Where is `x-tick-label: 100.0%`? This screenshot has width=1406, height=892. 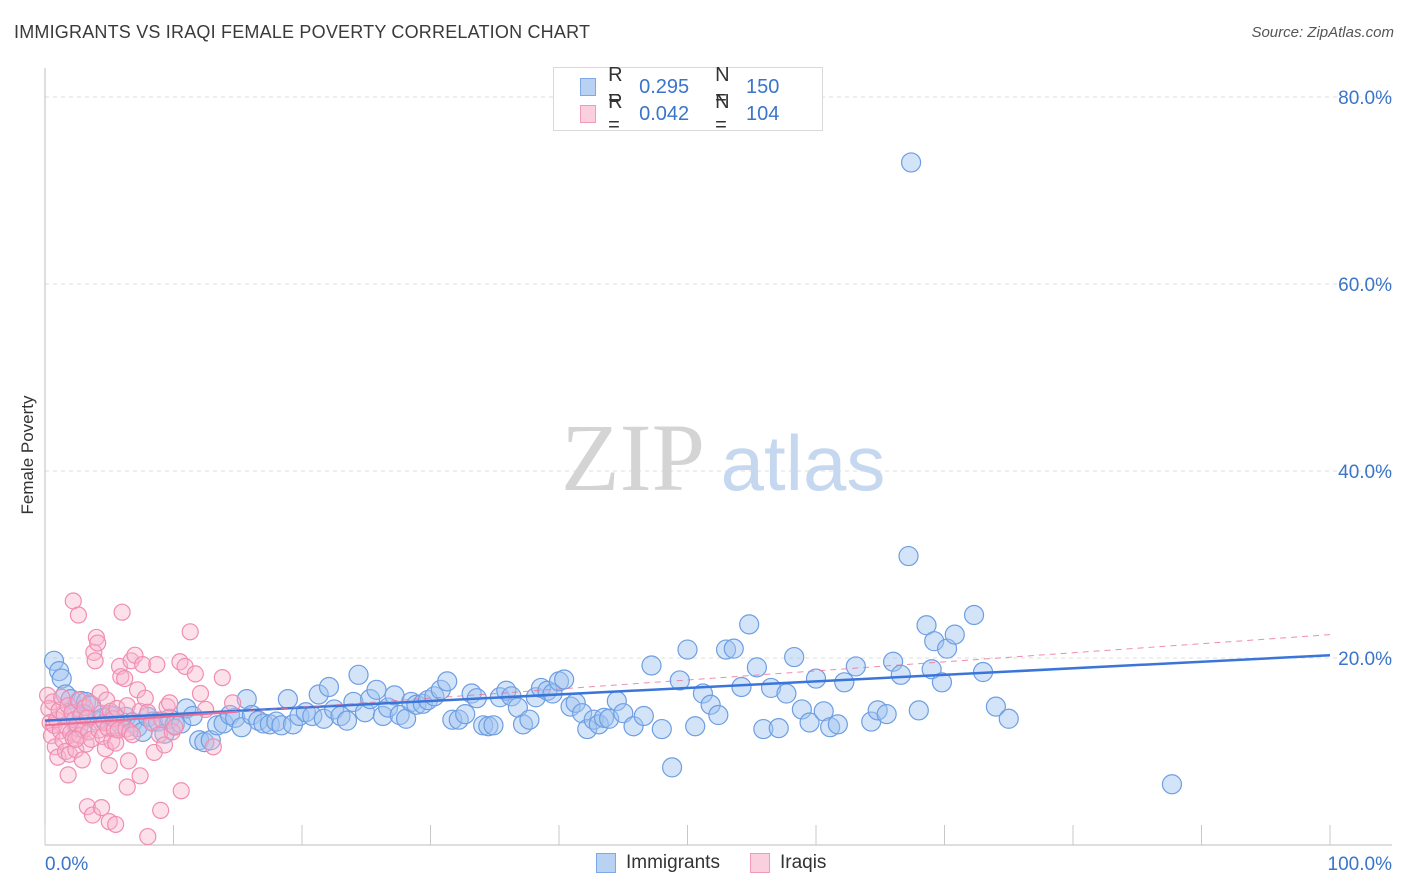 x-tick-label: 100.0% is located at coordinates (1360, 864).